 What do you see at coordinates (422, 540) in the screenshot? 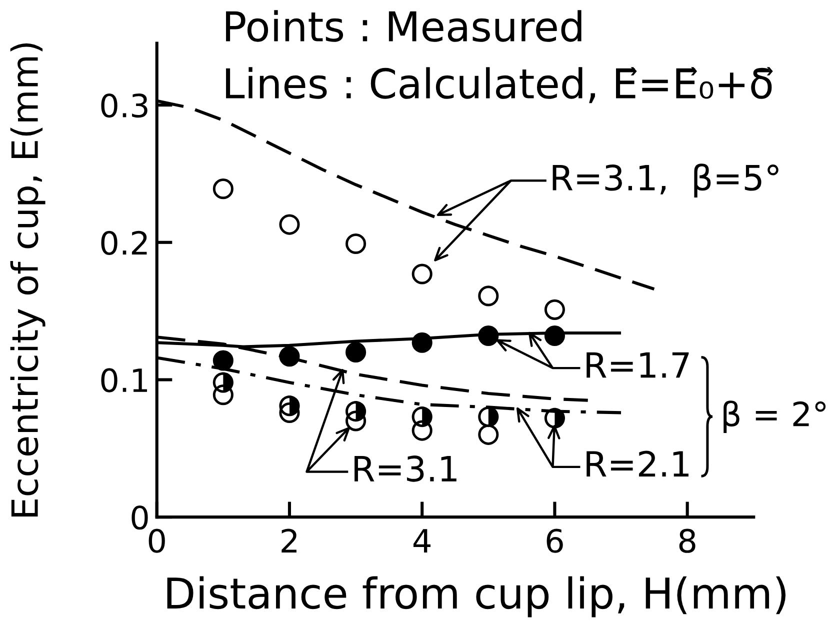
I see `x-tick-label: 4` at bounding box center [422, 540].